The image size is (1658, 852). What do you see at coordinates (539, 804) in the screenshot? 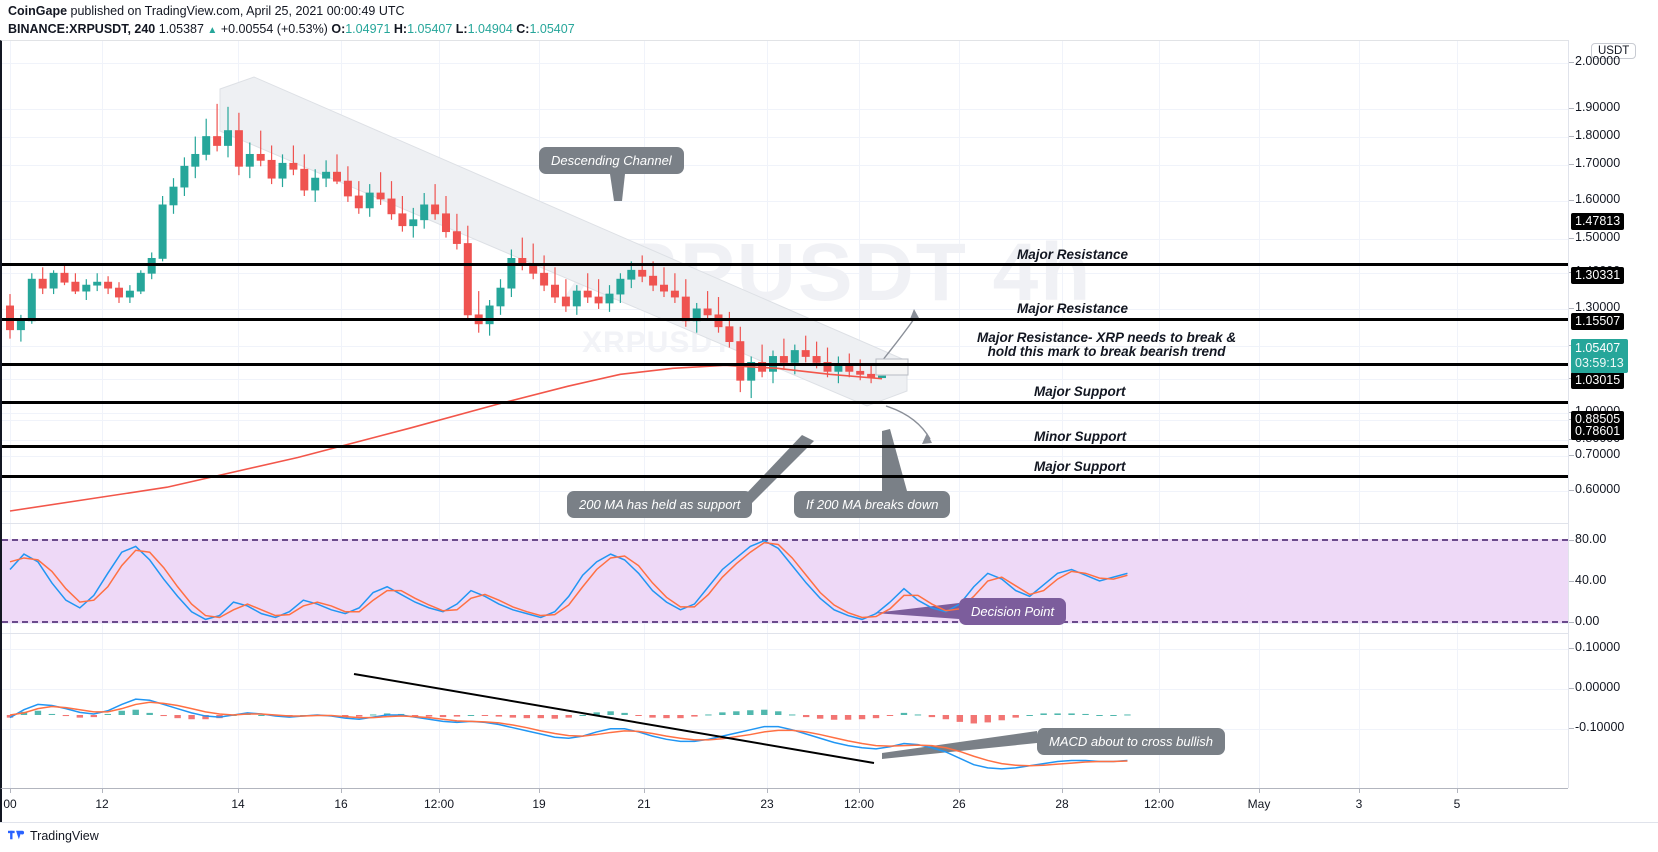
I see `time-axis-label: 19` at bounding box center [539, 804].